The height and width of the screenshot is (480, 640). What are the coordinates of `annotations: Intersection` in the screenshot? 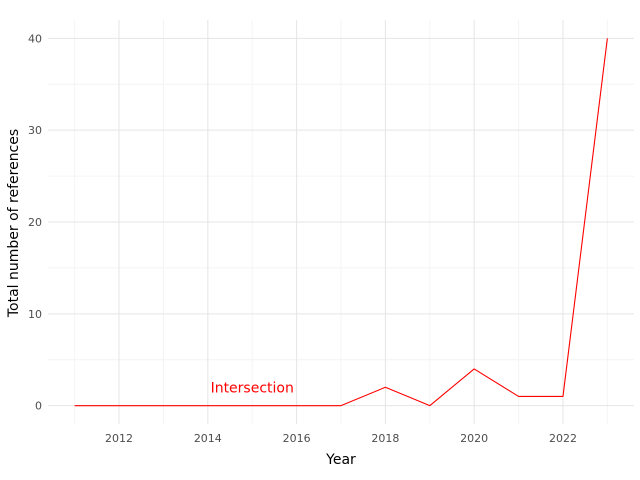 It's located at (252, 388).